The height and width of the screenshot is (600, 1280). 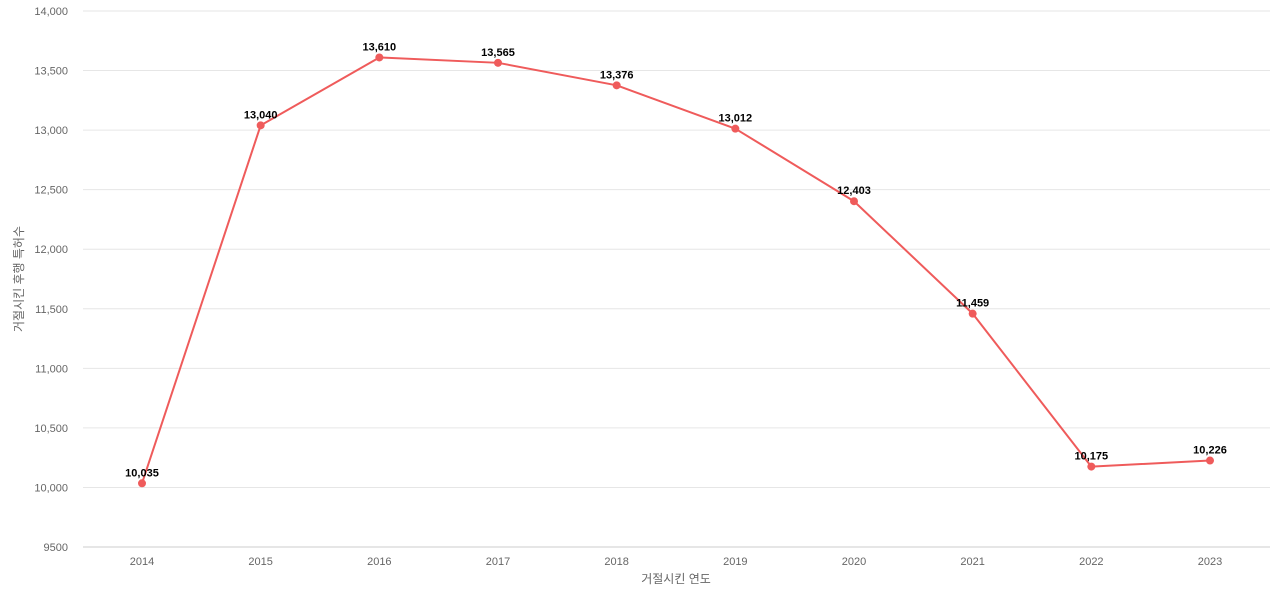 What do you see at coordinates (51, 369) in the screenshot?
I see `y-tick-label: 11,000` at bounding box center [51, 369].